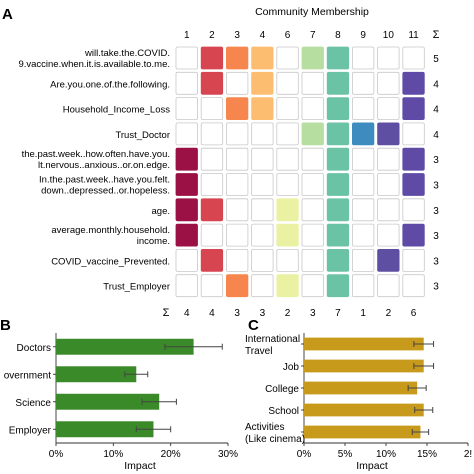 The width and height of the screenshot is (474, 474). Describe the element at coordinates (338, 313) in the screenshot. I see `column-sum: 7` at that location.